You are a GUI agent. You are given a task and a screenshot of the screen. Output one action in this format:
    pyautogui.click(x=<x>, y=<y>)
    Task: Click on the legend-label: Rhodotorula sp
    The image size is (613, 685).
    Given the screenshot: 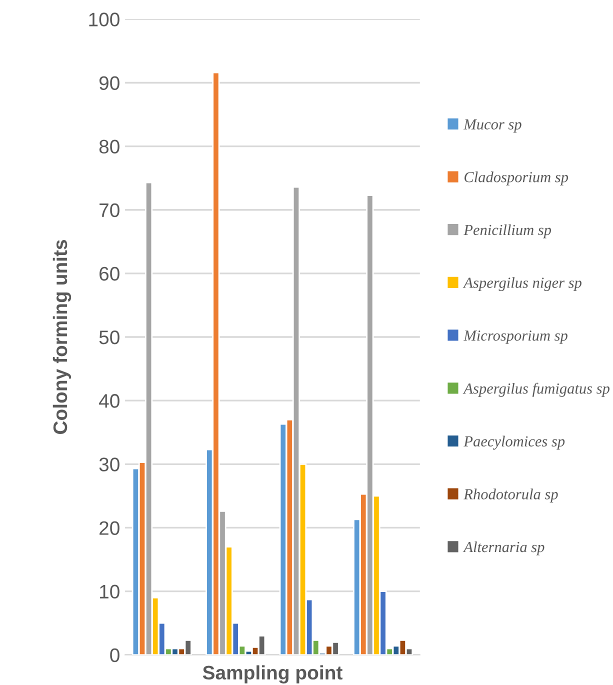 What is the action you would take?
    pyautogui.click(x=511, y=495)
    